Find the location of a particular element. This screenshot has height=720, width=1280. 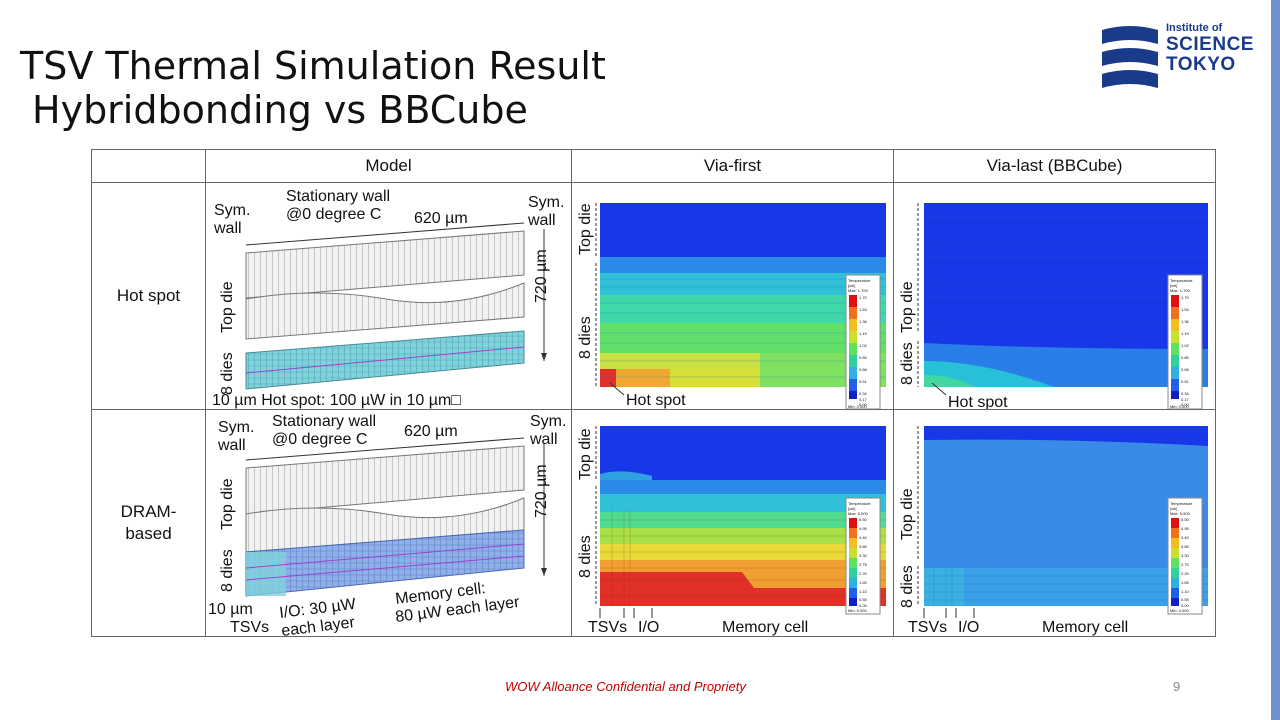

legend-tick: 1.53 is located at coordinates (863, 309).